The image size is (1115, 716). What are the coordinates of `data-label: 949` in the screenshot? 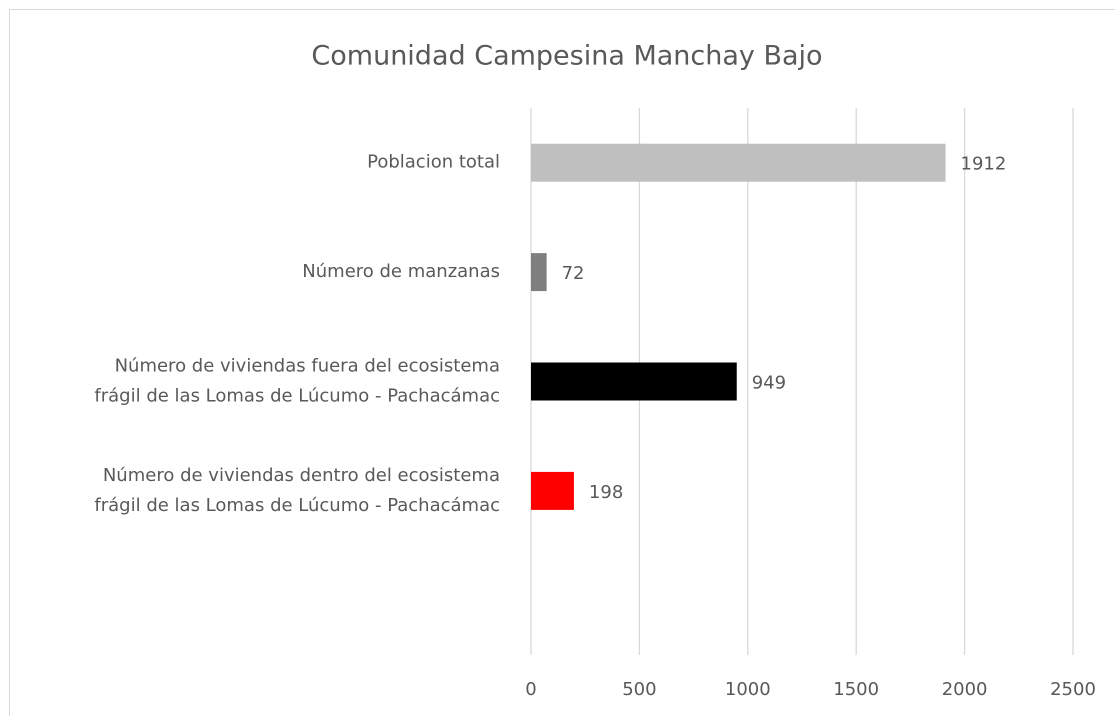 It's located at (769, 383).